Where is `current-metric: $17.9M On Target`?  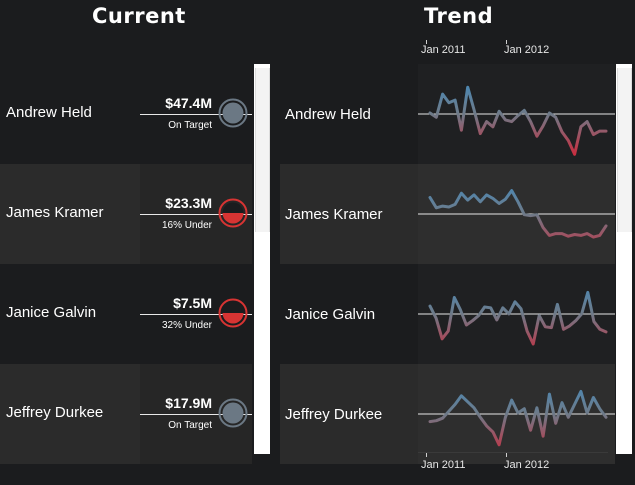
current-metric: $17.9M On Target is located at coordinates (196, 414).